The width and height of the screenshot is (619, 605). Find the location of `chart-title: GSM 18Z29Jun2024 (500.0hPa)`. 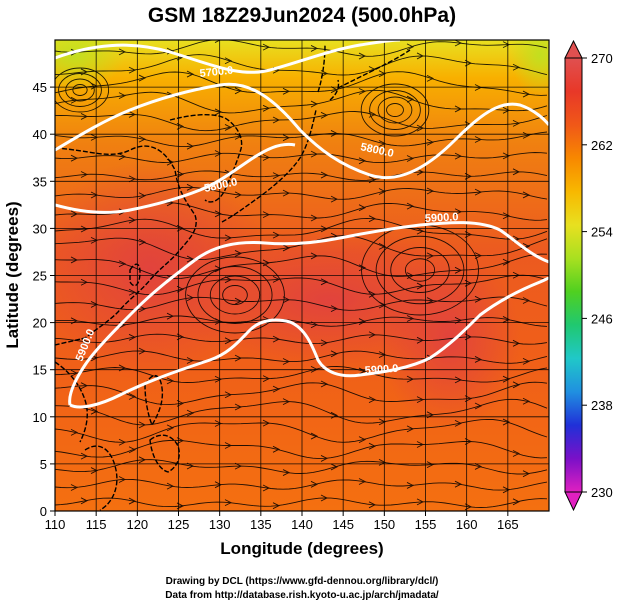

chart-title: GSM 18Z29Jun2024 (500.0hPa) is located at coordinates (302, 15).